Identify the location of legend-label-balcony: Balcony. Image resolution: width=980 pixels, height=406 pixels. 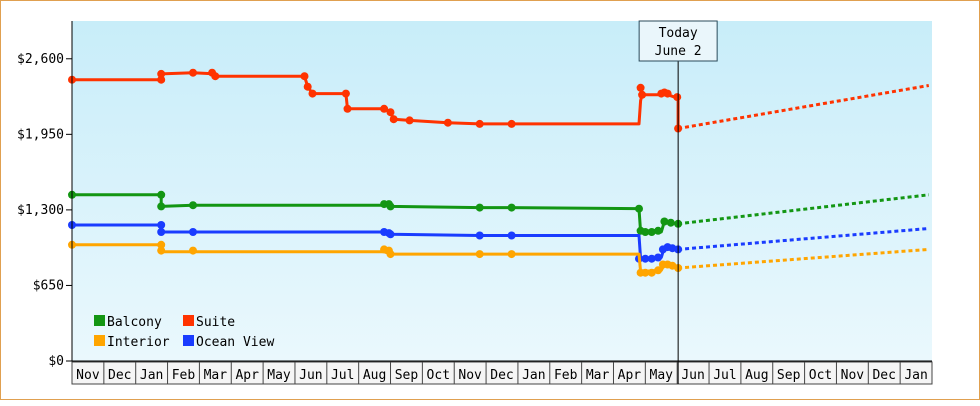
(134, 322).